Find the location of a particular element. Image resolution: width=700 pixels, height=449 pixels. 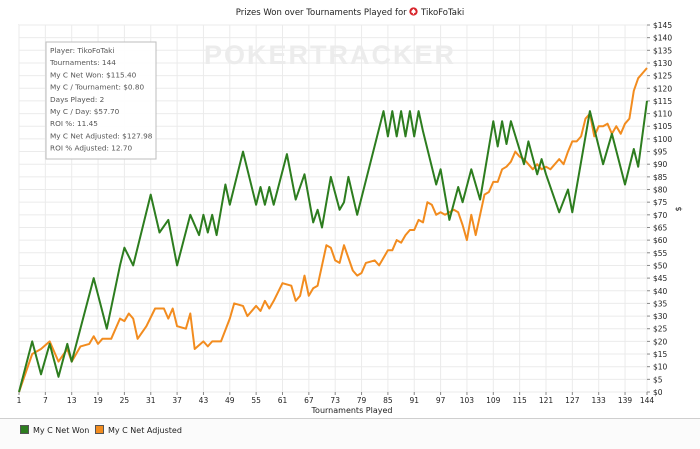

y-tick-label: $45 is located at coordinates (660, 278).